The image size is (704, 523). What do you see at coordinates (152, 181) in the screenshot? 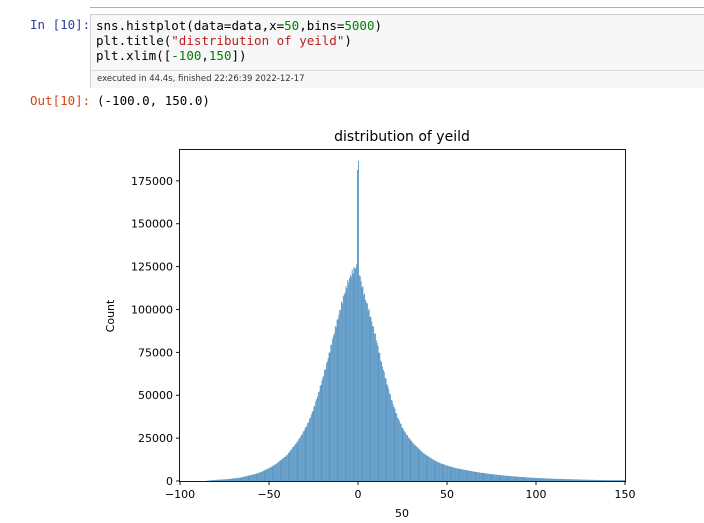
I see `y-tick-label: 175000` at bounding box center [152, 181].